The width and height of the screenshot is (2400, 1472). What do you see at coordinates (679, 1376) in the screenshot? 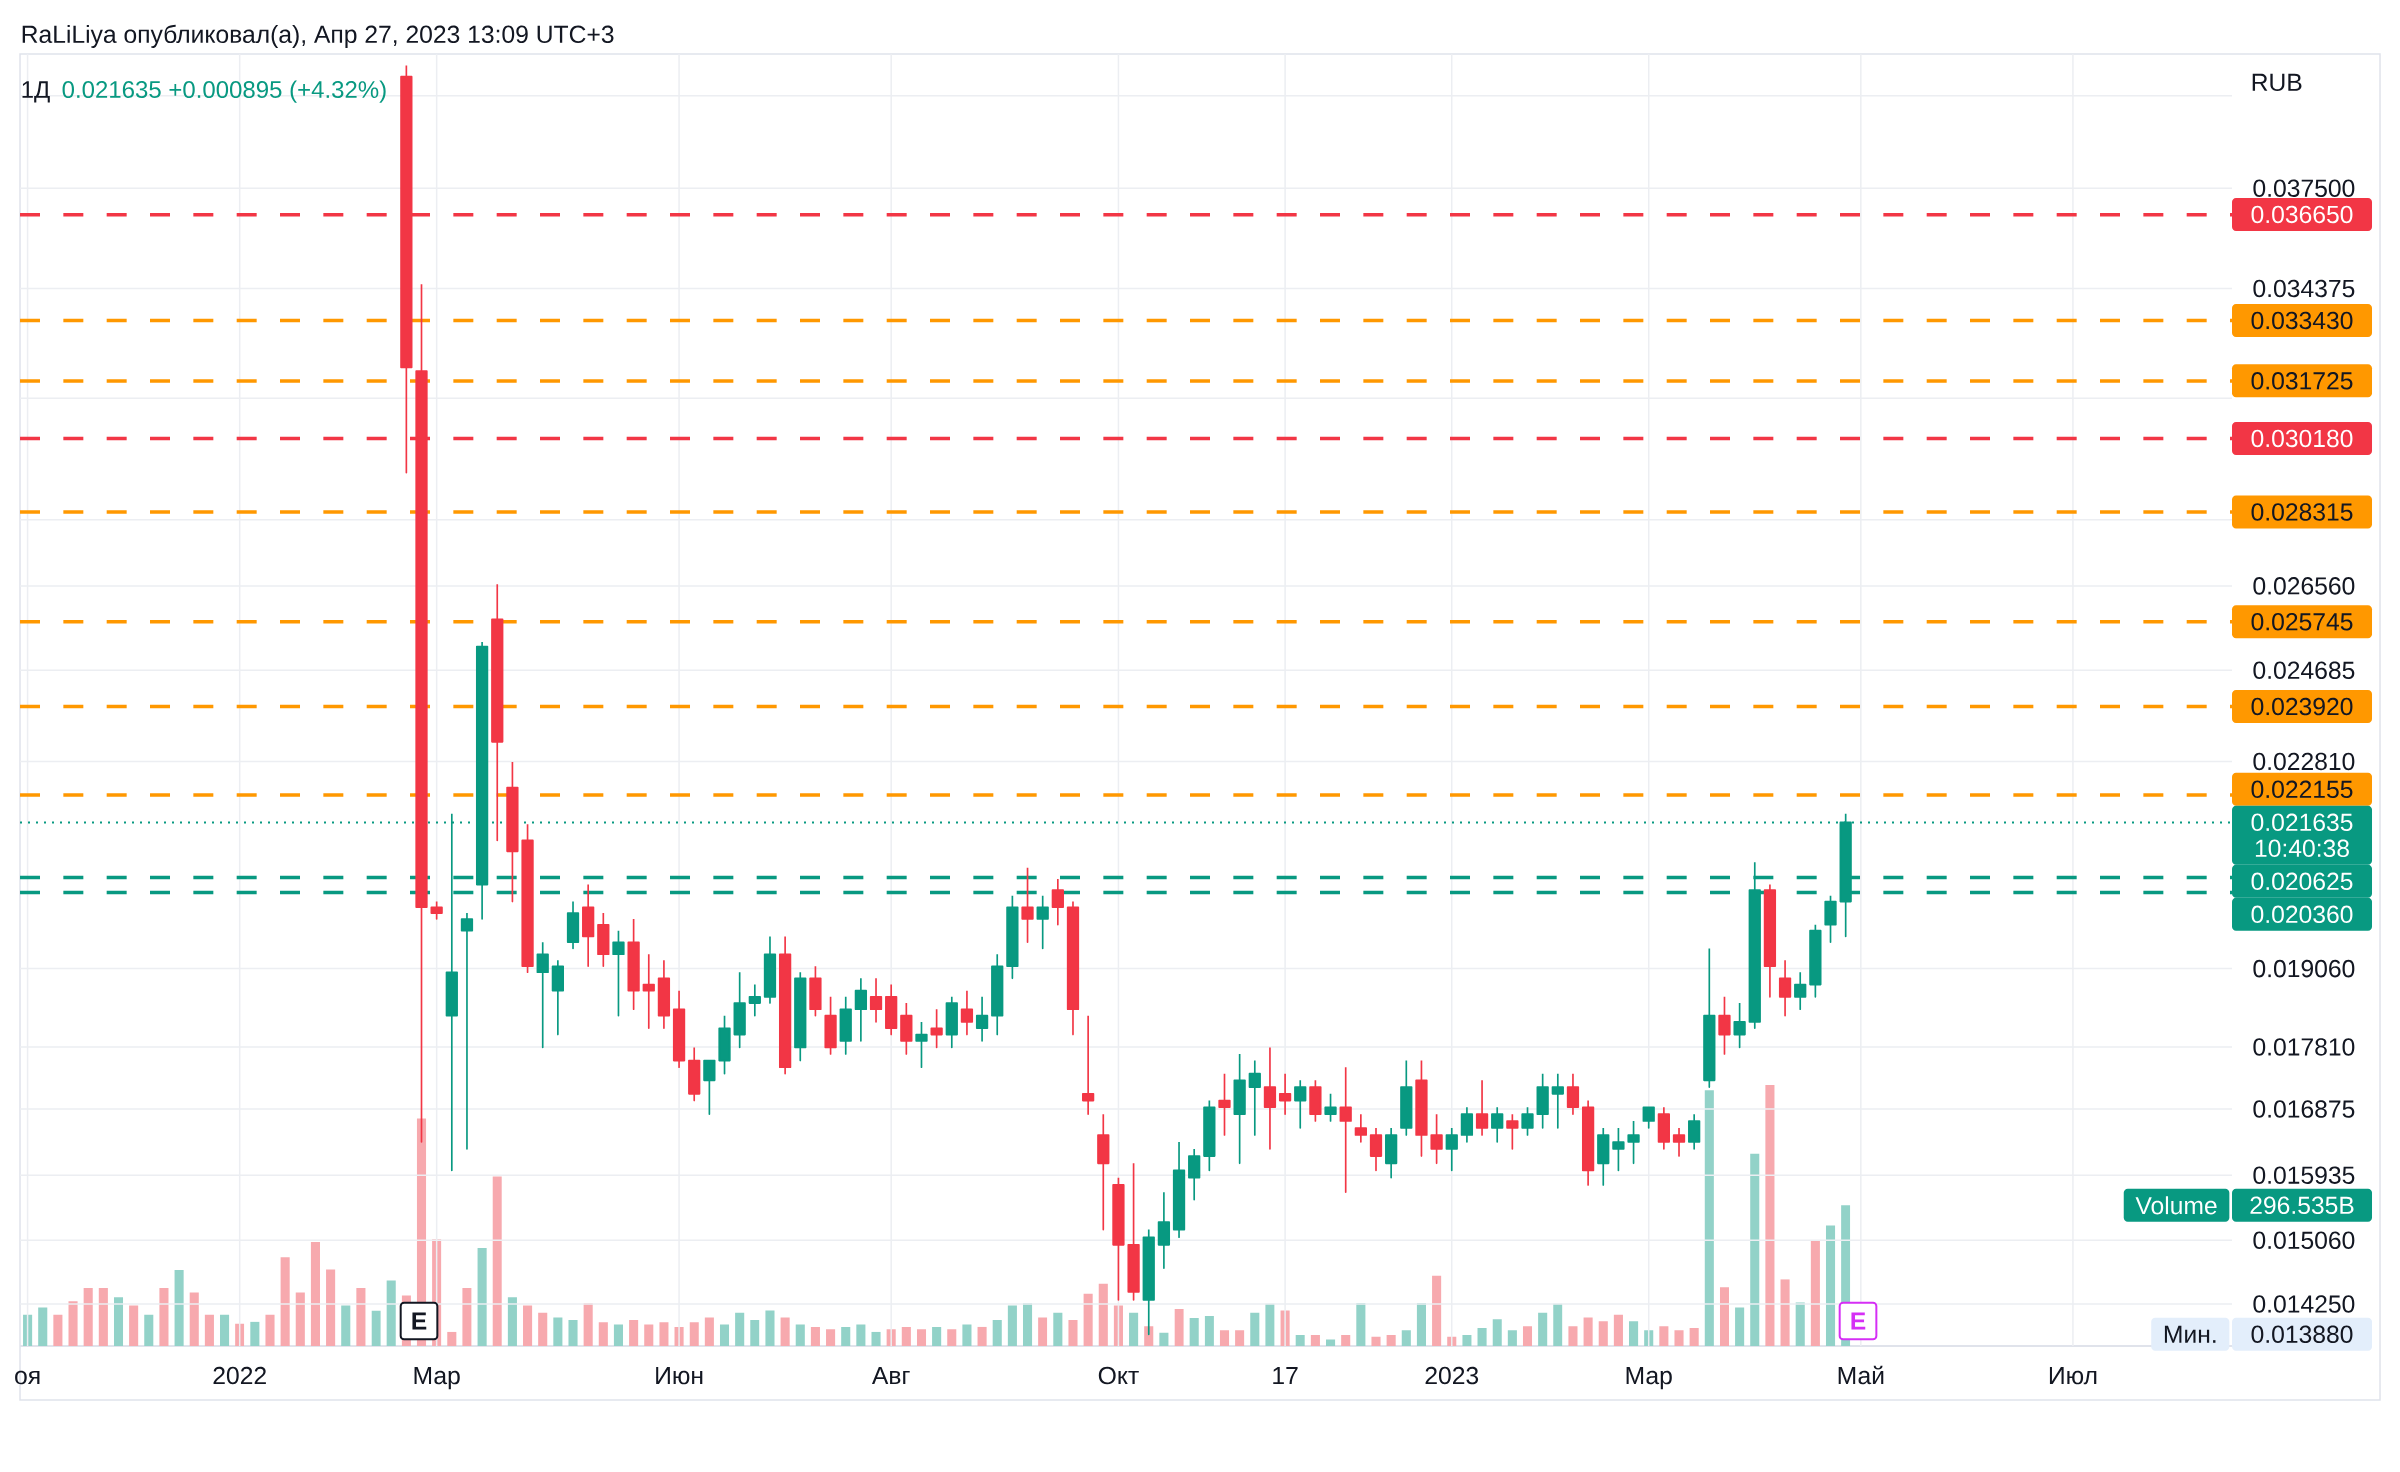
I see `x-tick-label: Июн` at bounding box center [679, 1376].